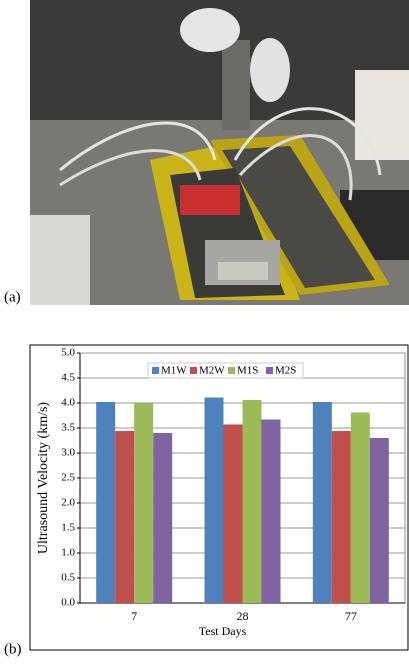  What do you see at coordinates (174, 371) in the screenshot?
I see `legend-label: M1W` at bounding box center [174, 371].